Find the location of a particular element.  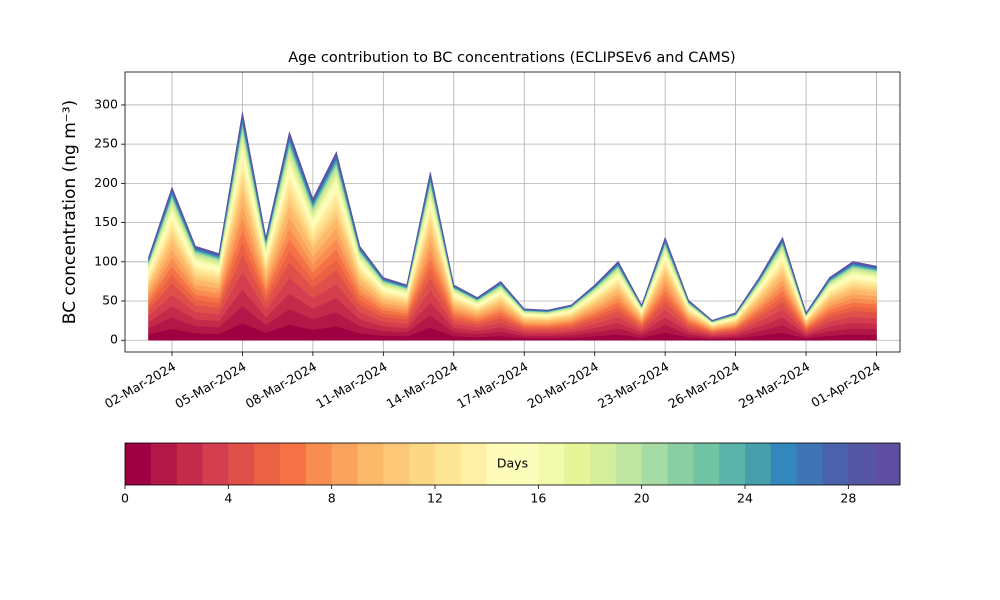

colorbar-label: Days is located at coordinates (512, 463).